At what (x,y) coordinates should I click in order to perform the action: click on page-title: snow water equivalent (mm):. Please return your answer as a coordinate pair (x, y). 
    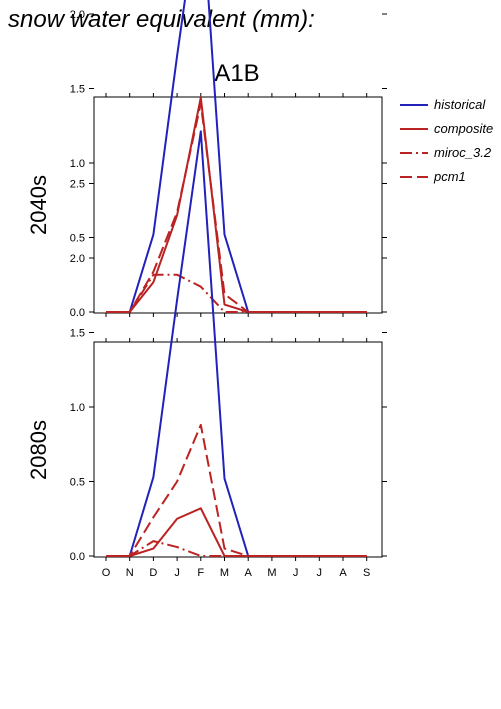
    Looking at the image, I should click on (161, 19).